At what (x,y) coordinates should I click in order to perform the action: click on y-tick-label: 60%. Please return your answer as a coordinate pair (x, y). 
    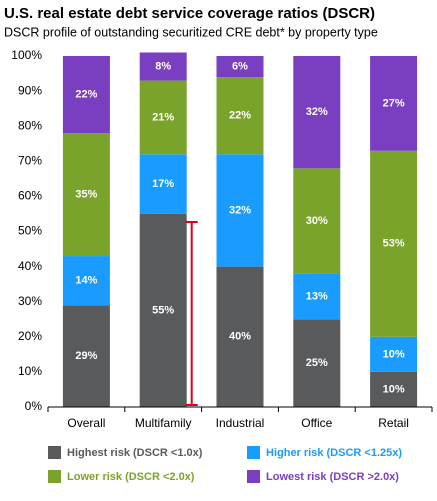
    Looking at the image, I should click on (30, 196).